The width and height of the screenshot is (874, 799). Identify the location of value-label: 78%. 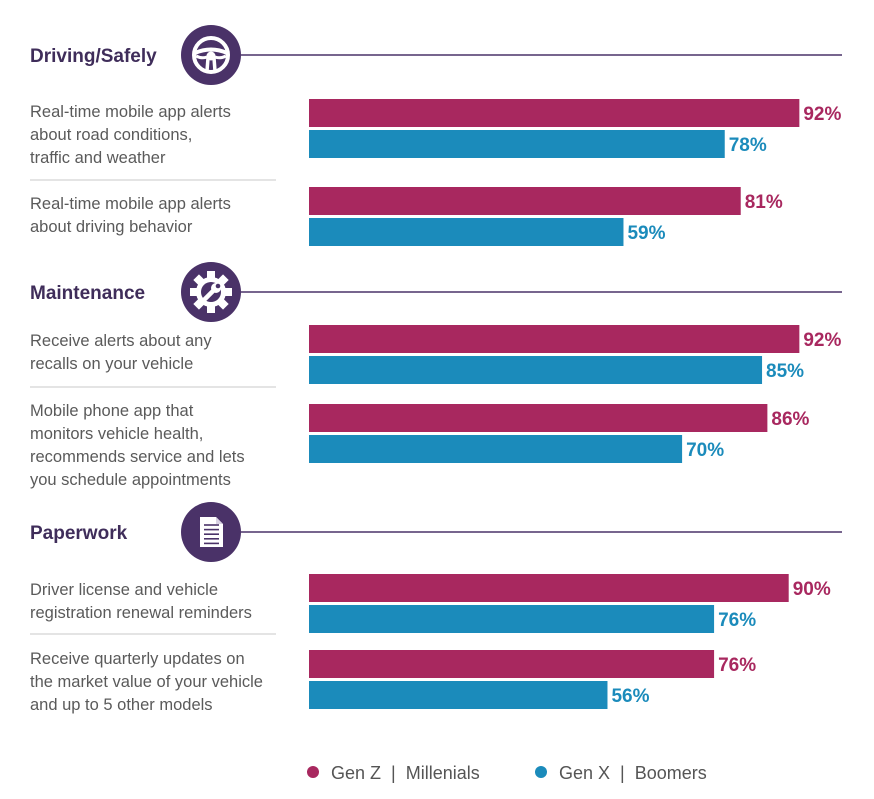
(748, 145).